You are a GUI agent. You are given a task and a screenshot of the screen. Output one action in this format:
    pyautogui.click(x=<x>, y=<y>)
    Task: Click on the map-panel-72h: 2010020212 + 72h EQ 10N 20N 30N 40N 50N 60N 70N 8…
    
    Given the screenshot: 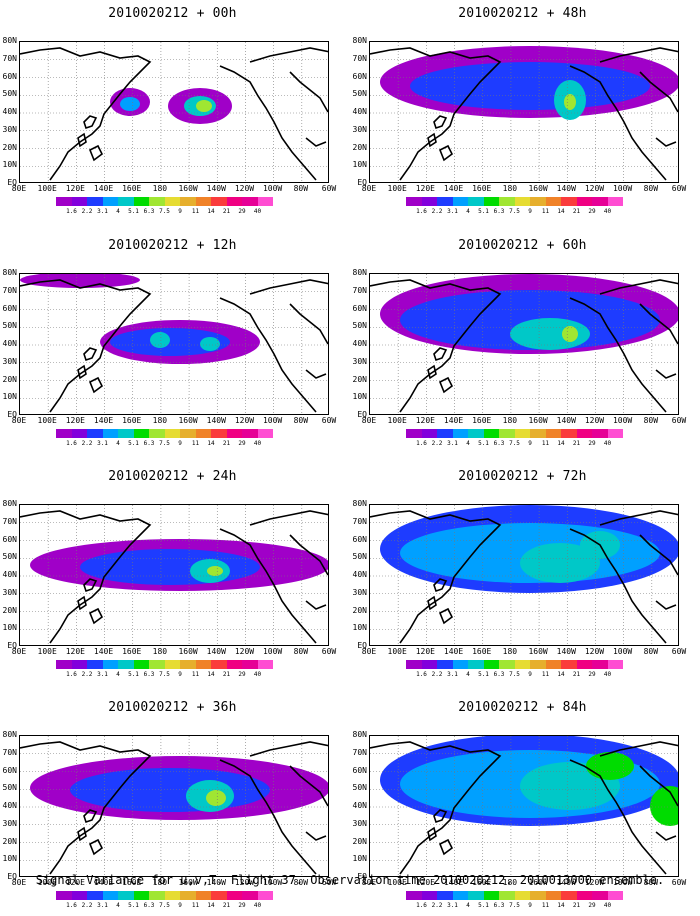 What is the action you would take?
    pyautogui.click(x=522, y=574)
    